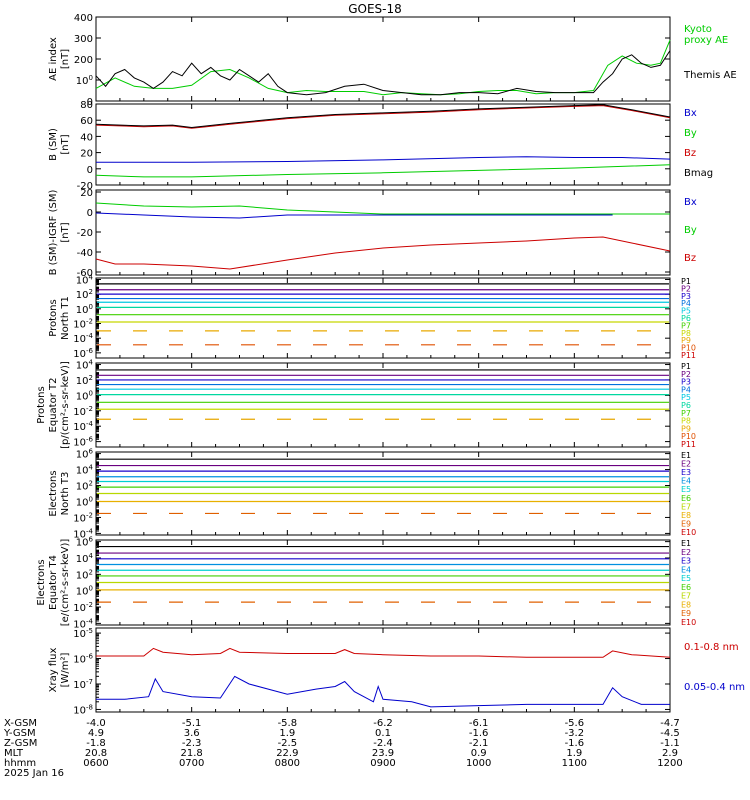  I want to click on p1-channel-label: P3, so click(686, 296).